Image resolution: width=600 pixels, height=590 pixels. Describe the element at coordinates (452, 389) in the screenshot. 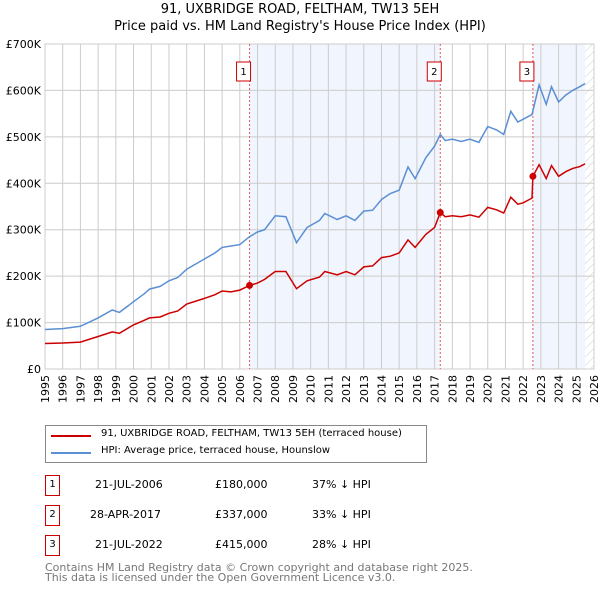

I see `x-tick-label: 2018` at that location.